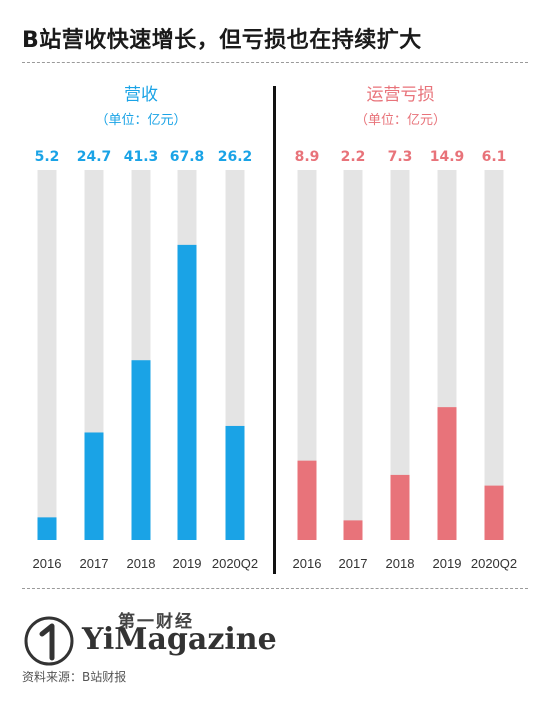 The width and height of the screenshot is (550, 704). Describe the element at coordinates (494, 563) in the screenshot. I see `loss-category-label: 2020Q2` at that location.